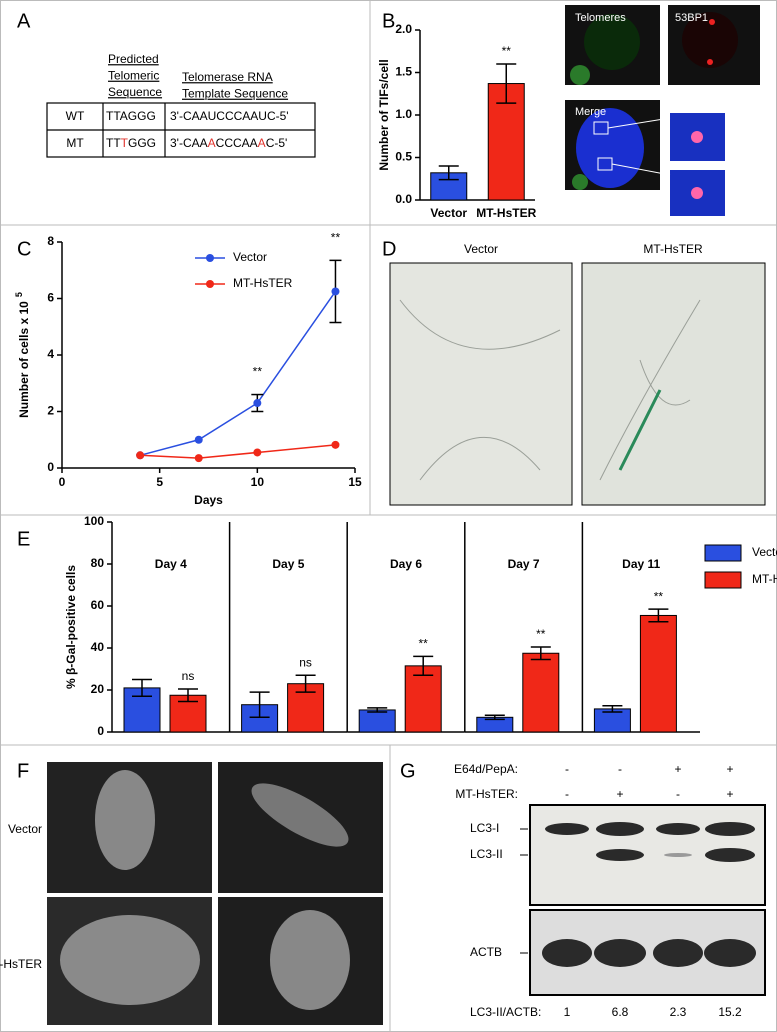 This screenshot has height=1032, width=777. Describe the element at coordinates (691, 18) in the screenshot. I see `image-label: 53BP1` at that location.